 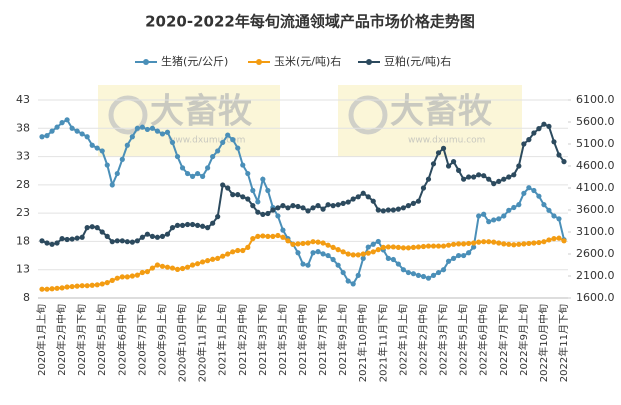 I want to click on y-tick-label: 23, so click(x=23, y=212).